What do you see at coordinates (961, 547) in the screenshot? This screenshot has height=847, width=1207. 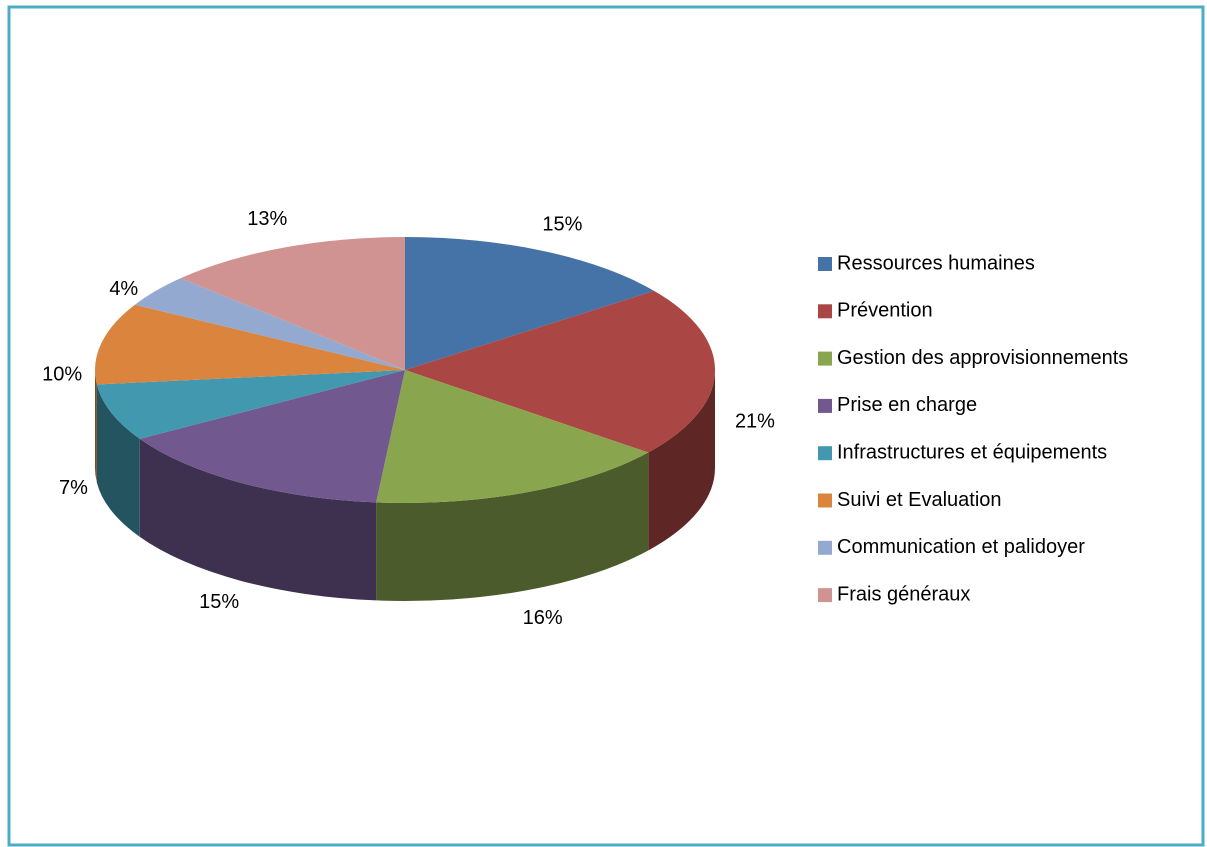 I see `legend-label: Communication et palidoyer` at bounding box center [961, 547].